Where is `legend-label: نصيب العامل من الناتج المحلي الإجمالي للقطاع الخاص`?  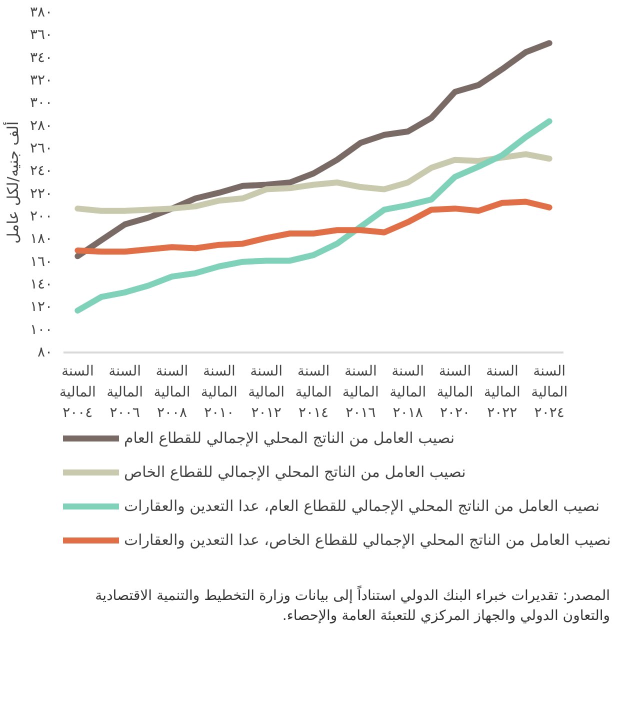
legend-label: نصيب العامل من الناتج المحلي الإجمالي للقطاع الخاص is located at coordinates (295, 472).